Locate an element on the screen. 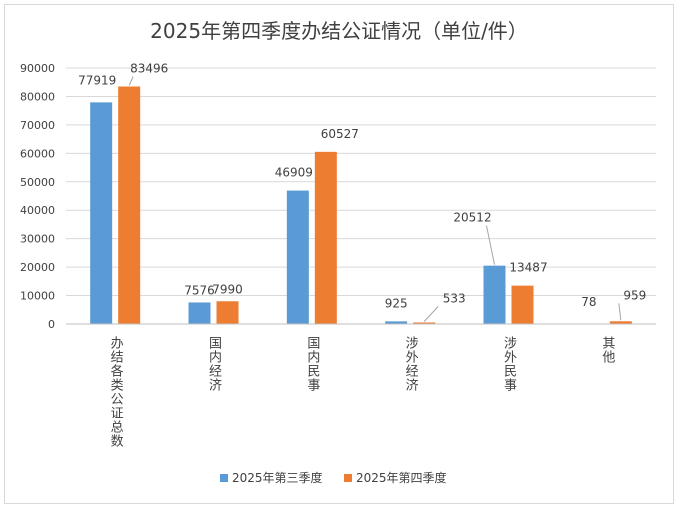 The width and height of the screenshot is (679, 510). legend-label: 2025年第三季度 is located at coordinates (277, 477).